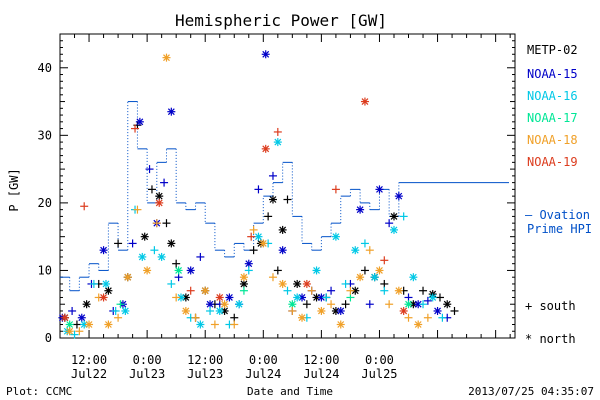 This screenshot has width=600, height=400. I want to click on y-axis-label: P [GW], so click(14, 189).